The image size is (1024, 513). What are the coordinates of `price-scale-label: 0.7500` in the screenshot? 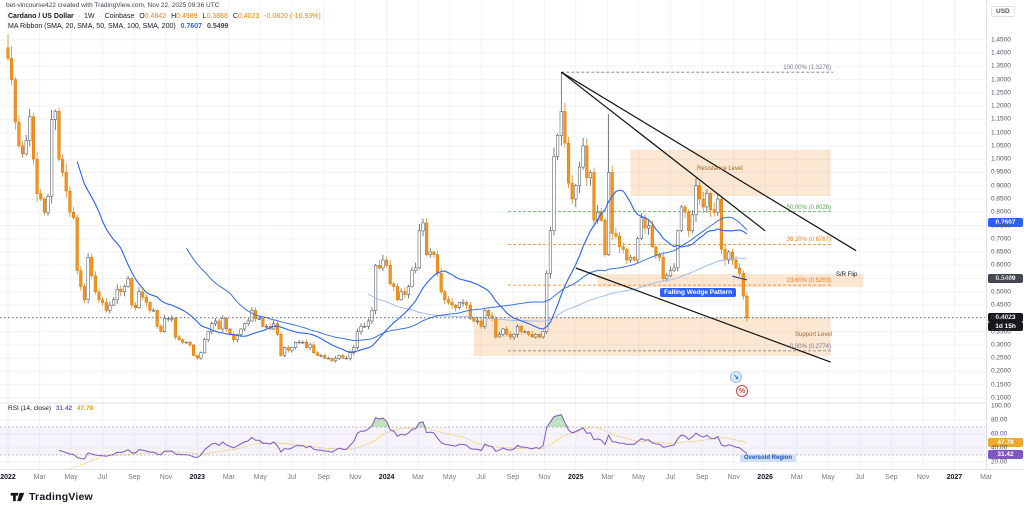 It's located at (1001, 225).